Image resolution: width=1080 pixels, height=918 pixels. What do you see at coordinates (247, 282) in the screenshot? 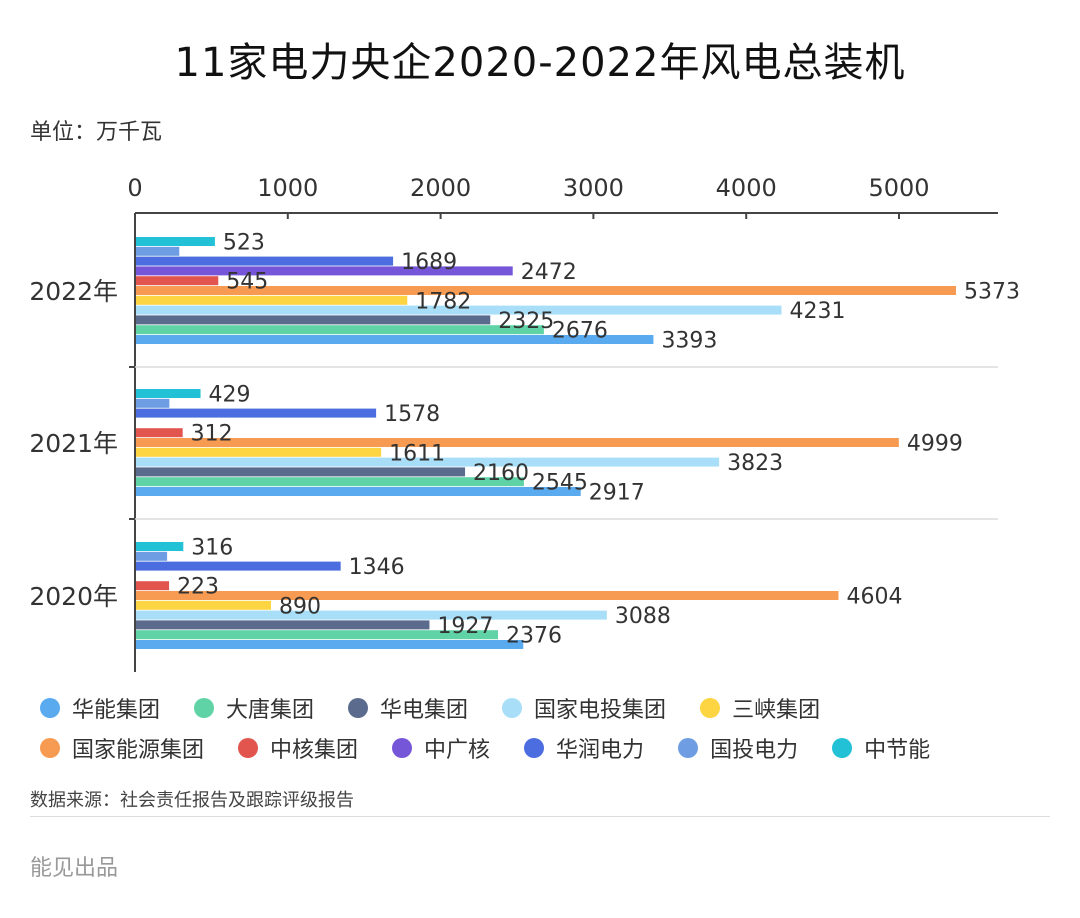
I see `data-label: 545` at bounding box center [247, 282].